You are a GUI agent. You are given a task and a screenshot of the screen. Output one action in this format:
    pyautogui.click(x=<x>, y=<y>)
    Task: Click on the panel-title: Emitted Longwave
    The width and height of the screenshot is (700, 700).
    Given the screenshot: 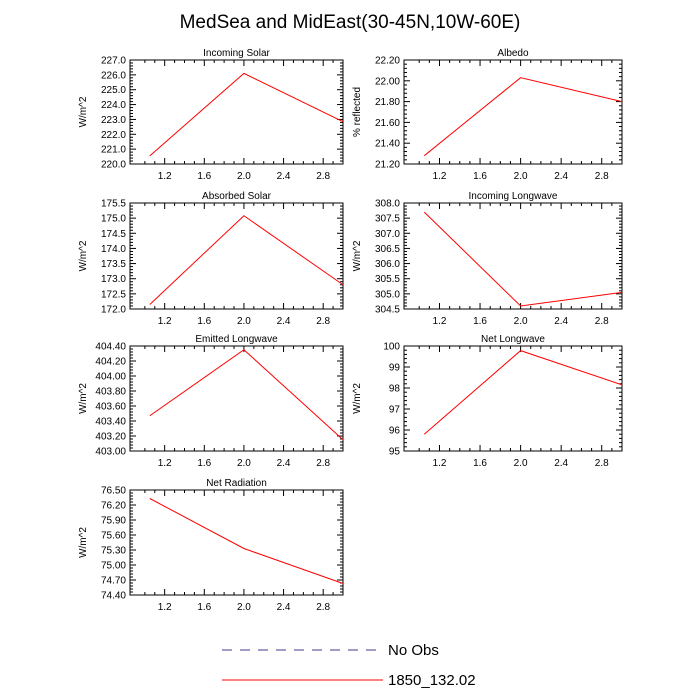 What is the action you would take?
    pyautogui.click(x=236, y=339)
    